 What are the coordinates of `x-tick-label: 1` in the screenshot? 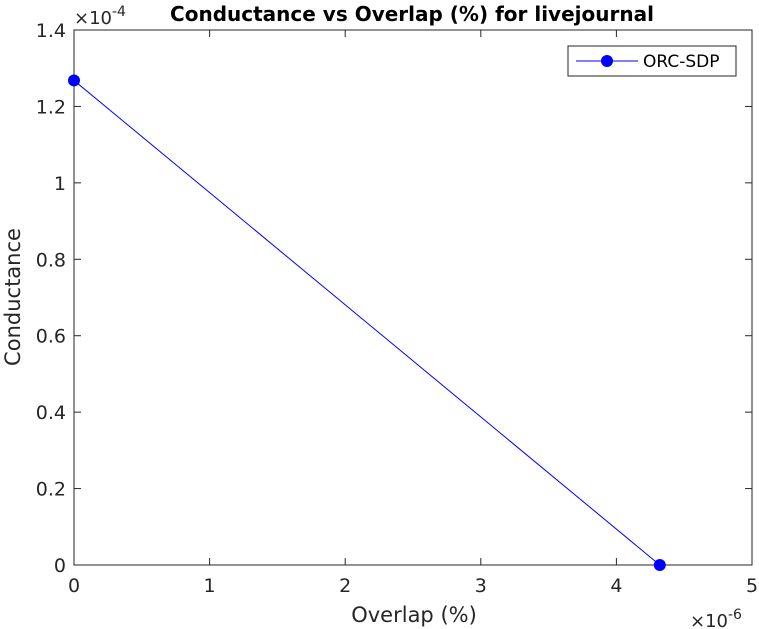 It's located at (210, 586).